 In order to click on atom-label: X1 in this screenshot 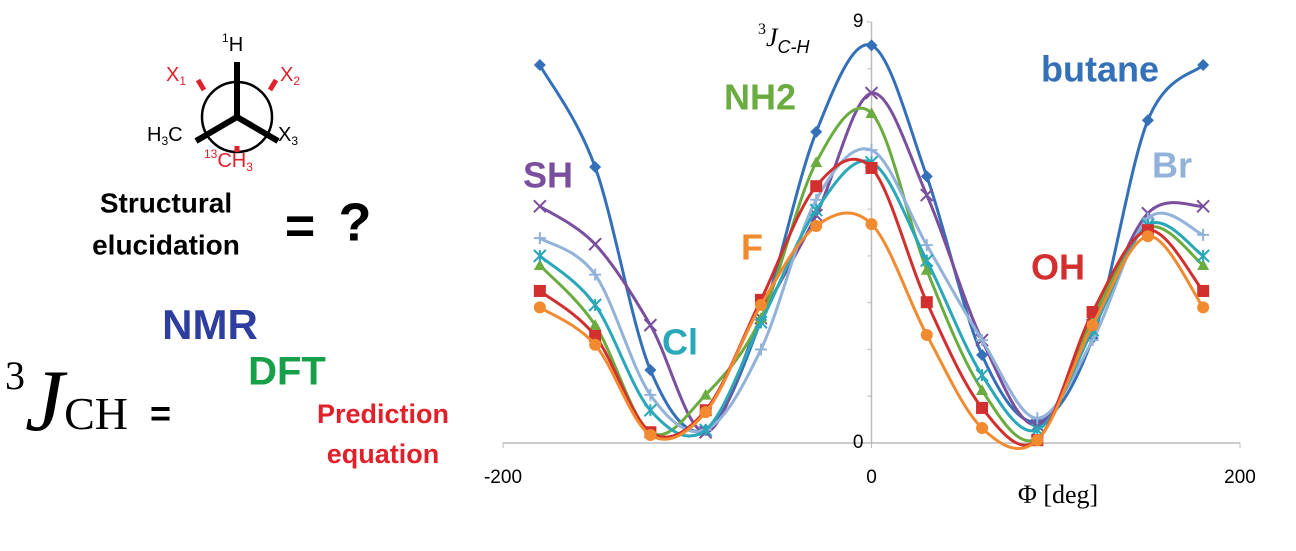, I will do `click(176, 76)`.